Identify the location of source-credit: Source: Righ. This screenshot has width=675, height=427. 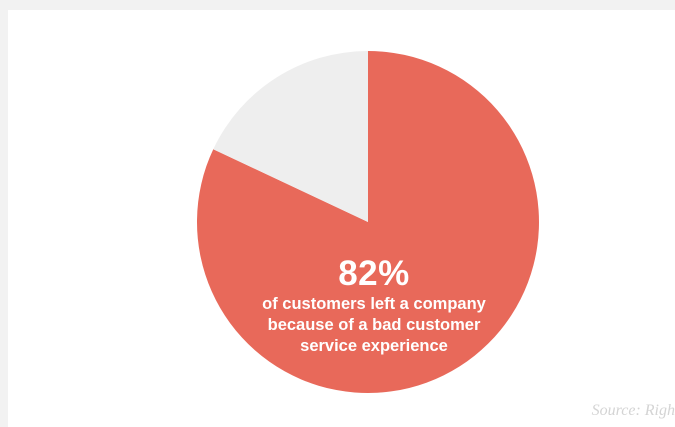
(633, 410).